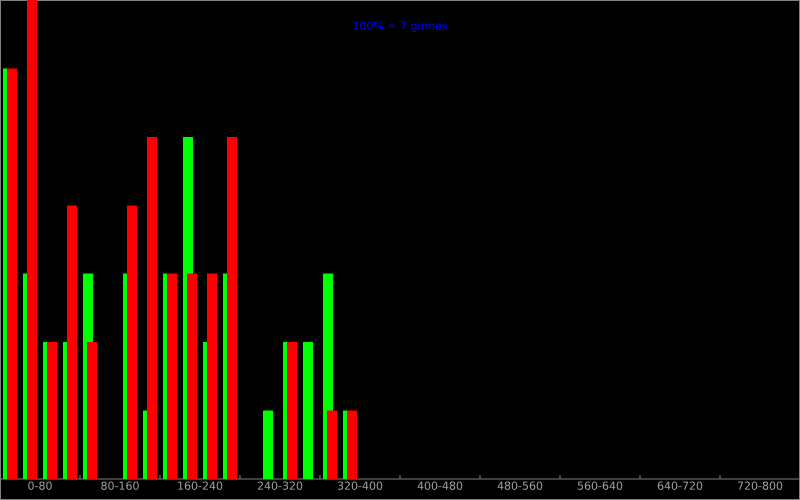 The width and height of the screenshot is (800, 500). What do you see at coordinates (760, 485) in the screenshot?
I see `x-tick-label: 720-800` at bounding box center [760, 485].